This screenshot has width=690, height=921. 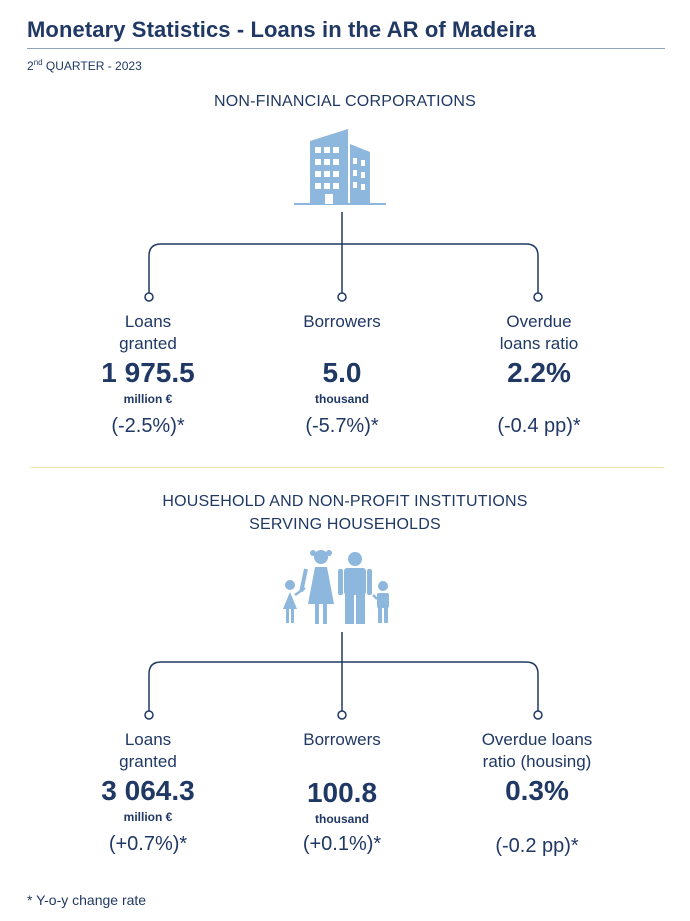 What do you see at coordinates (342, 792) in the screenshot?
I see `metric-value: 100.8` at bounding box center [342, 792].